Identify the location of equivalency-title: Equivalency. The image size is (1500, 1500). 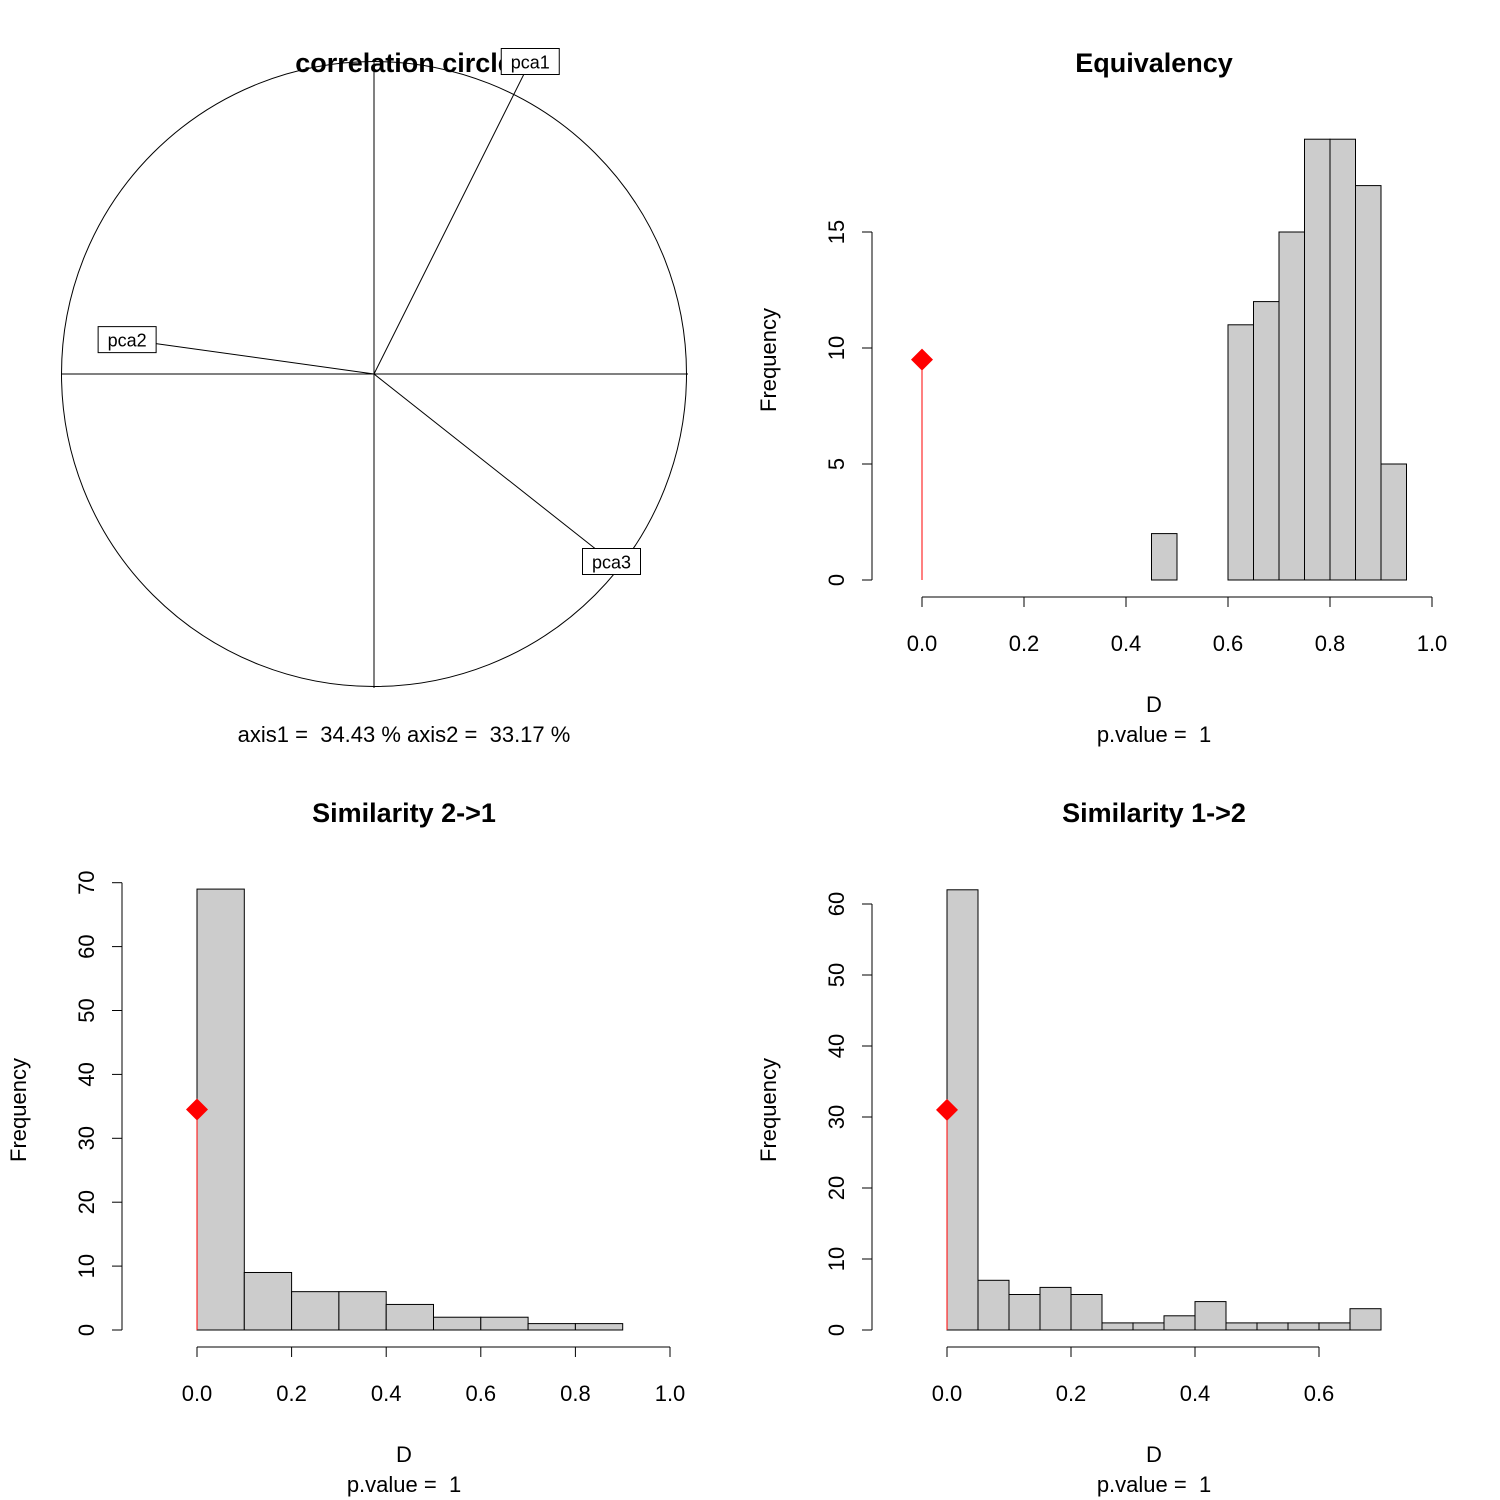
(1154, 63).